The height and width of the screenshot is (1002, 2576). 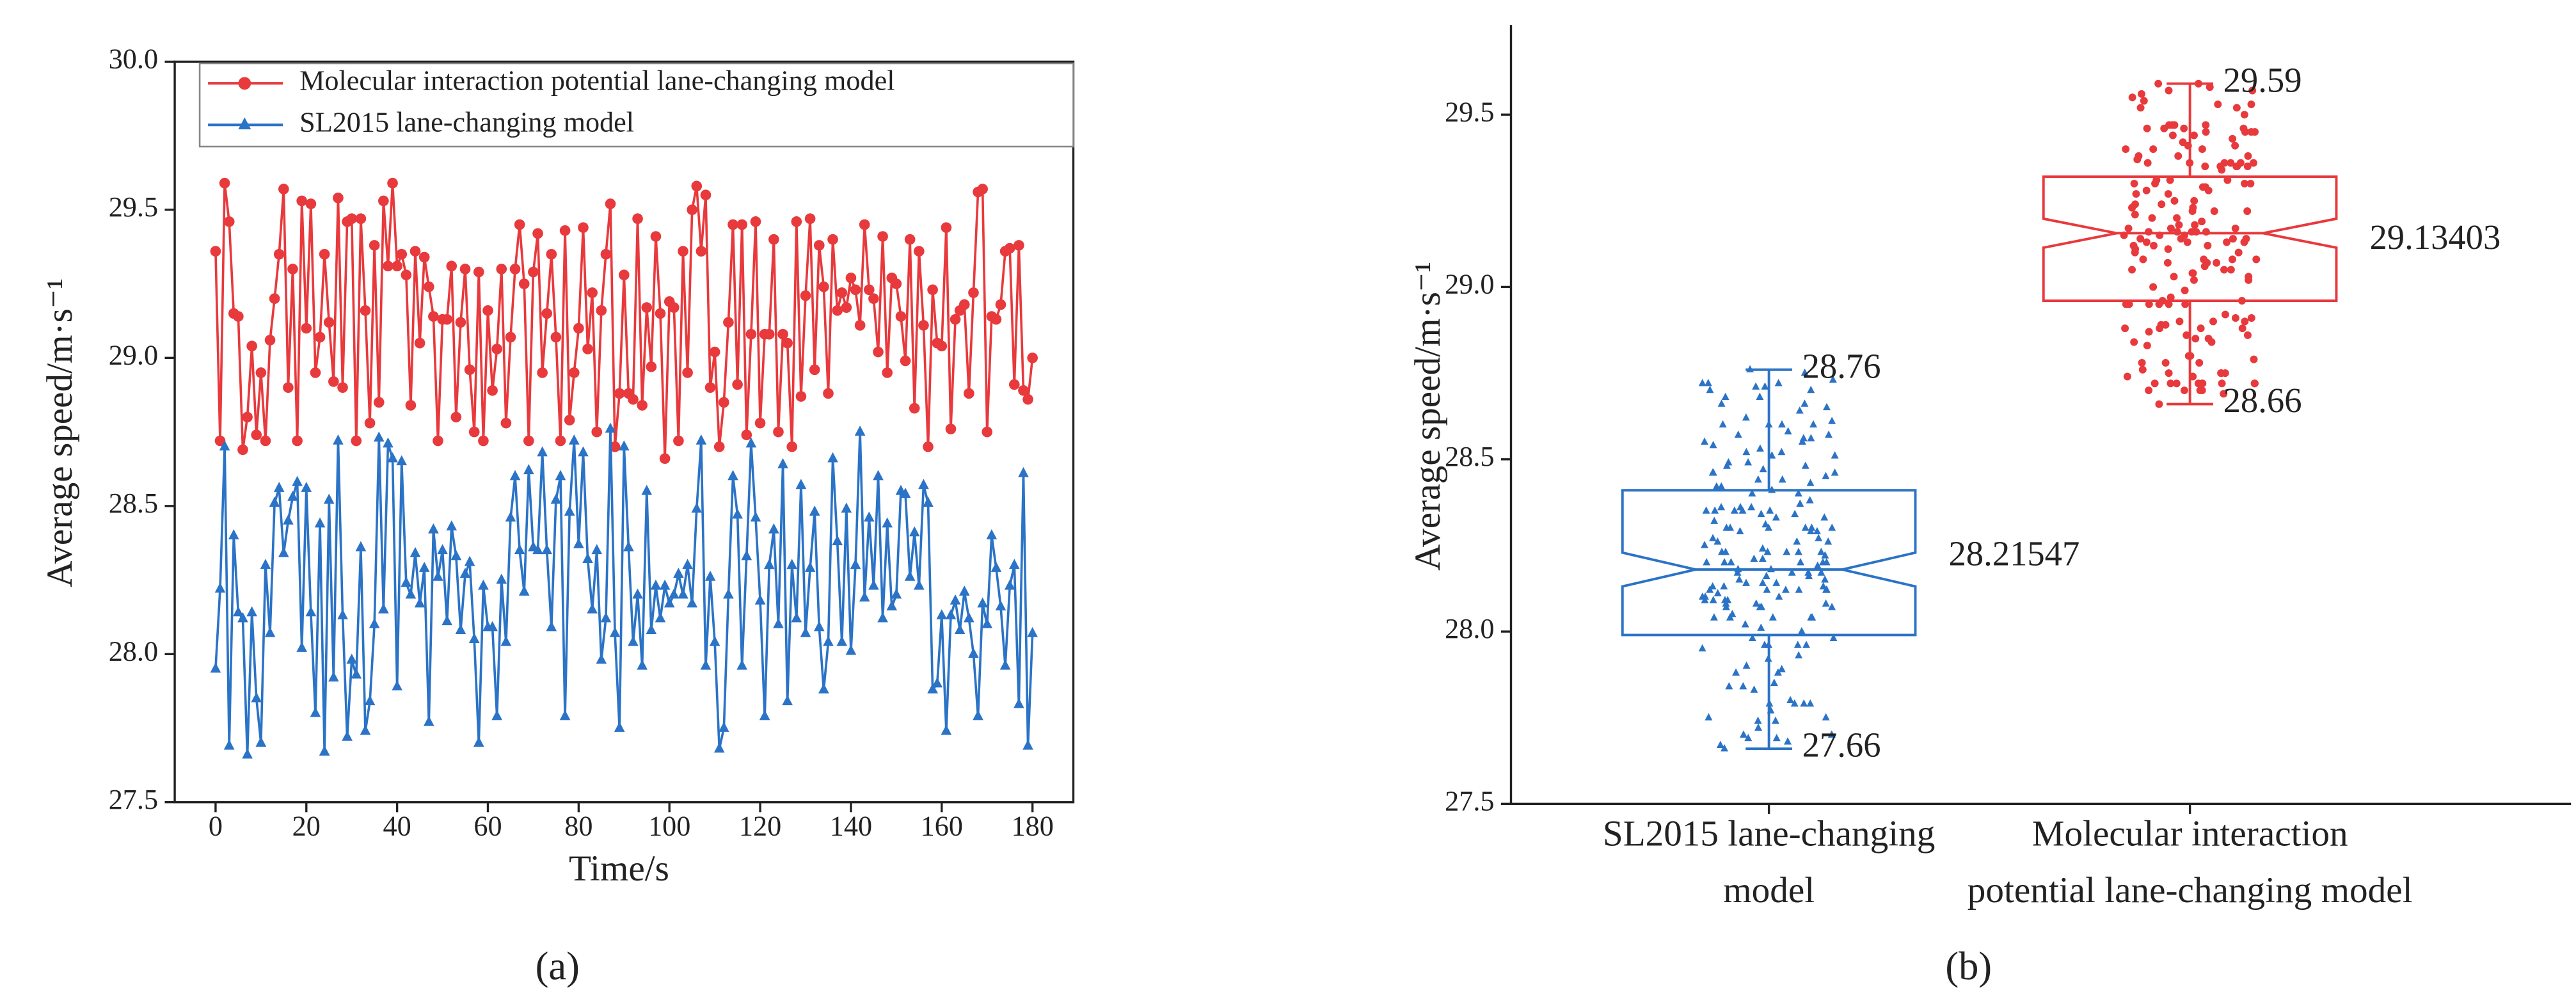 I want to click on caption: (b), so click(x=1969, y=966).